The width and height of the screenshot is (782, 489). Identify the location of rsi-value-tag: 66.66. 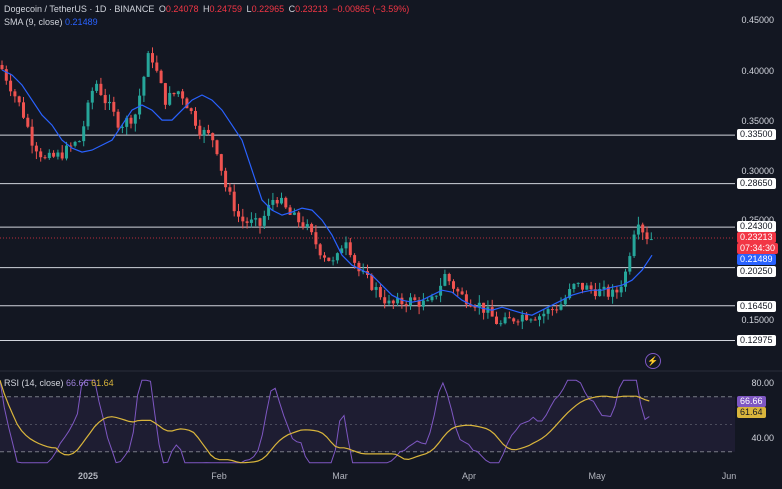
(751, 401).